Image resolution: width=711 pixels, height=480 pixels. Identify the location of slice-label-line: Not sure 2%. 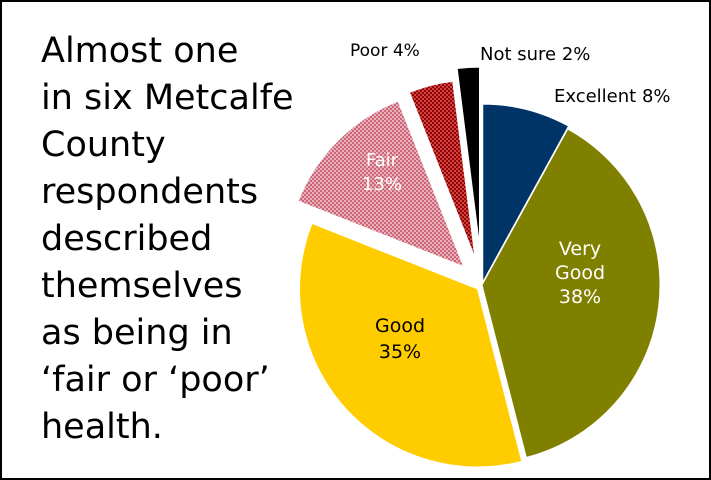
(535, 54).